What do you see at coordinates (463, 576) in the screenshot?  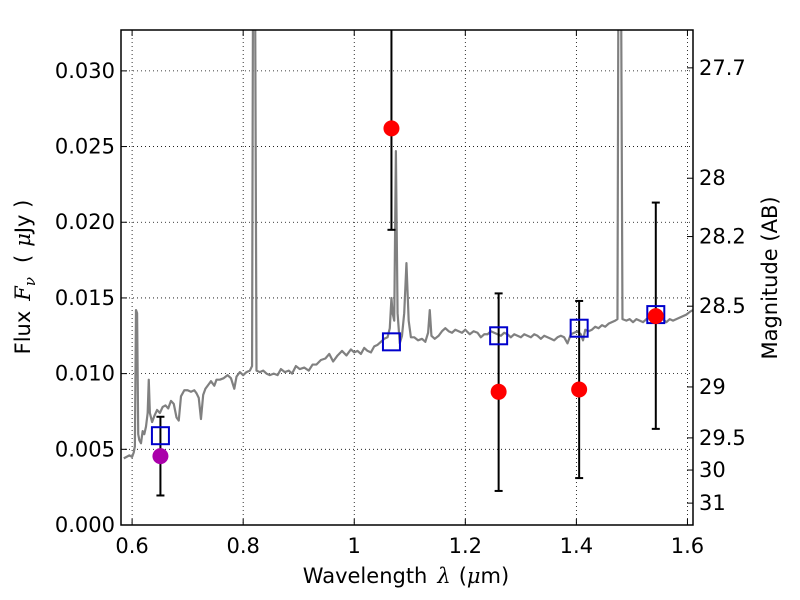 I see `x-axis-label-unit-open: (` at bounding box center [463, 576].